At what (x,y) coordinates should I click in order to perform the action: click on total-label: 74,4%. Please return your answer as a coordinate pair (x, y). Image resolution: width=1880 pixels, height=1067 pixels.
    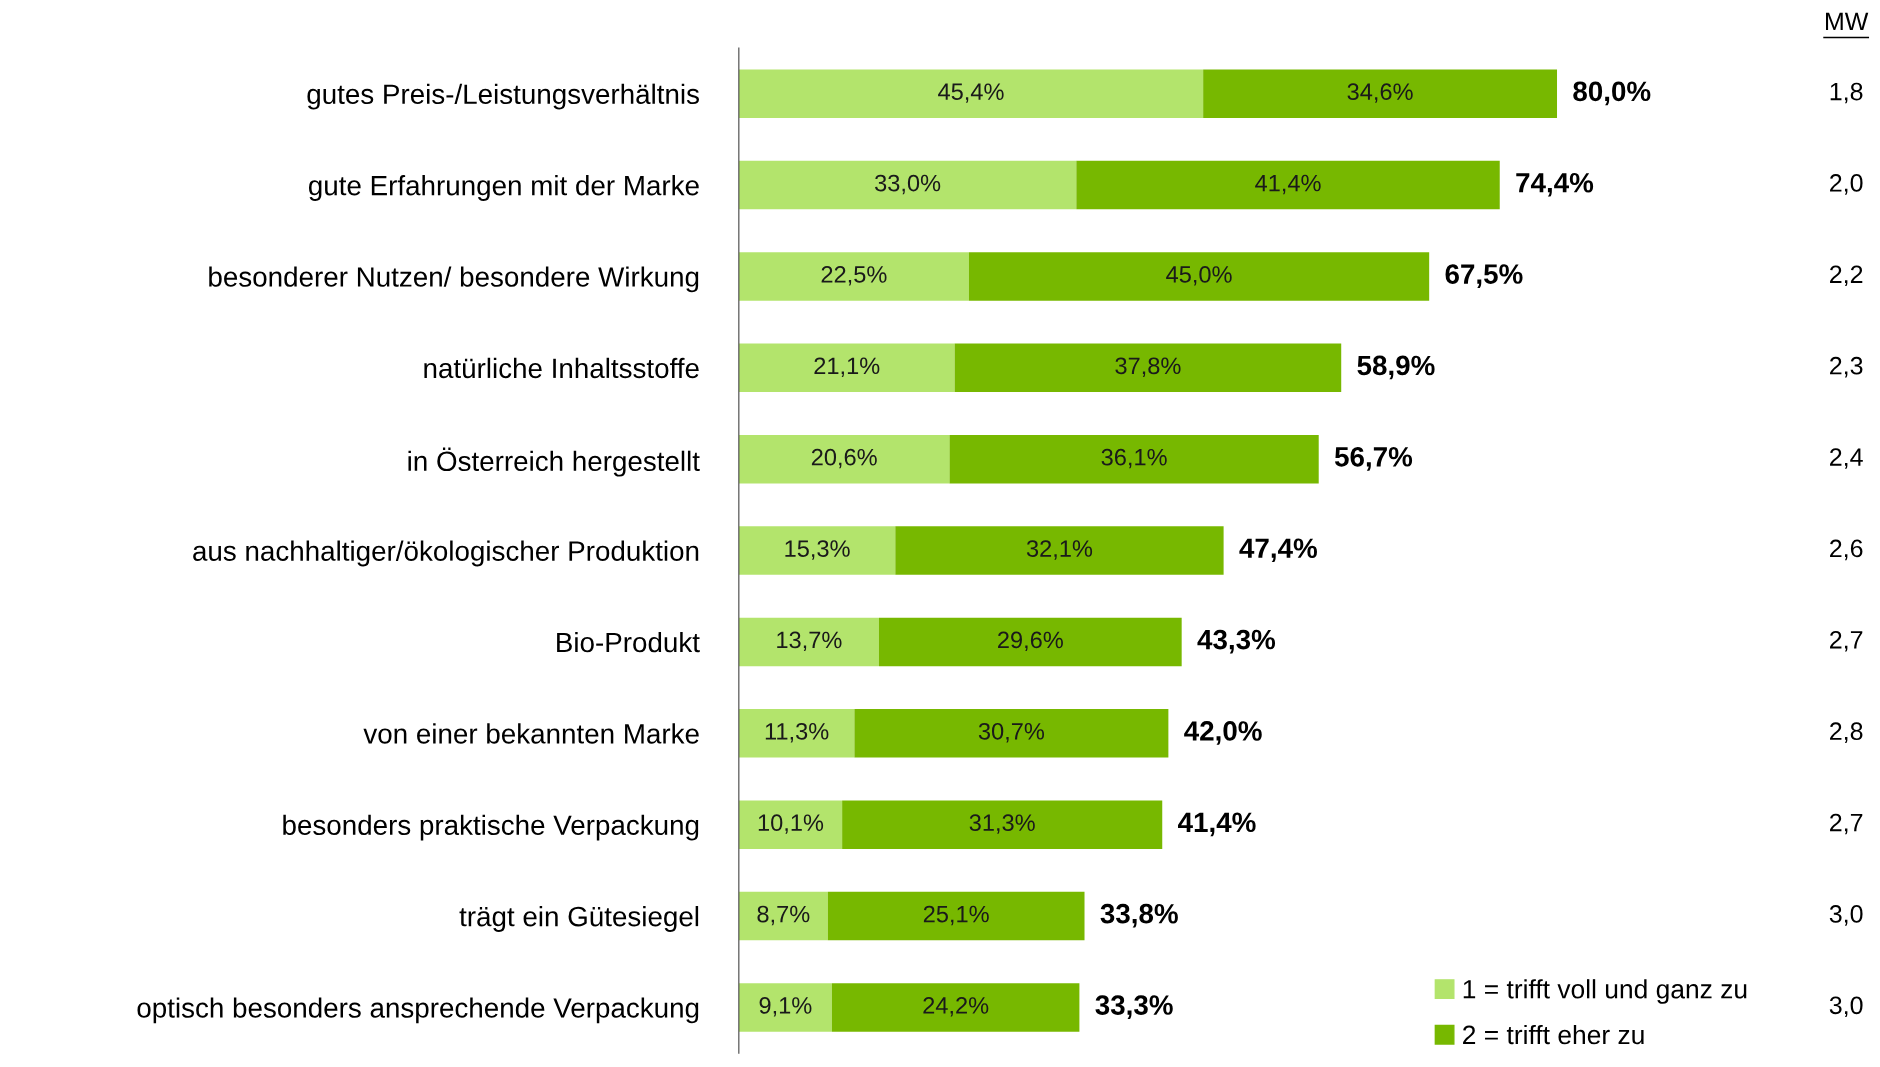
    Looking at the image, I should click on (1555, 184).